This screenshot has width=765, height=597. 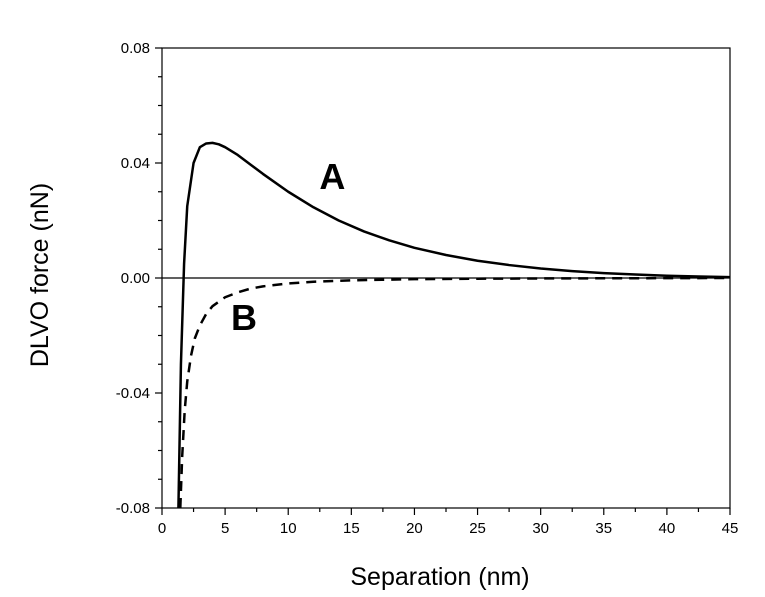 I want to click on curve-labels: AB, so click(x=288, y=247).